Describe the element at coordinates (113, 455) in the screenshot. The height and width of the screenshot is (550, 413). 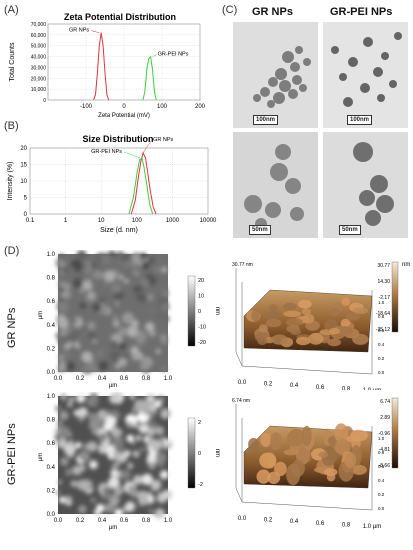
I see `heatmap-texture` at that location.